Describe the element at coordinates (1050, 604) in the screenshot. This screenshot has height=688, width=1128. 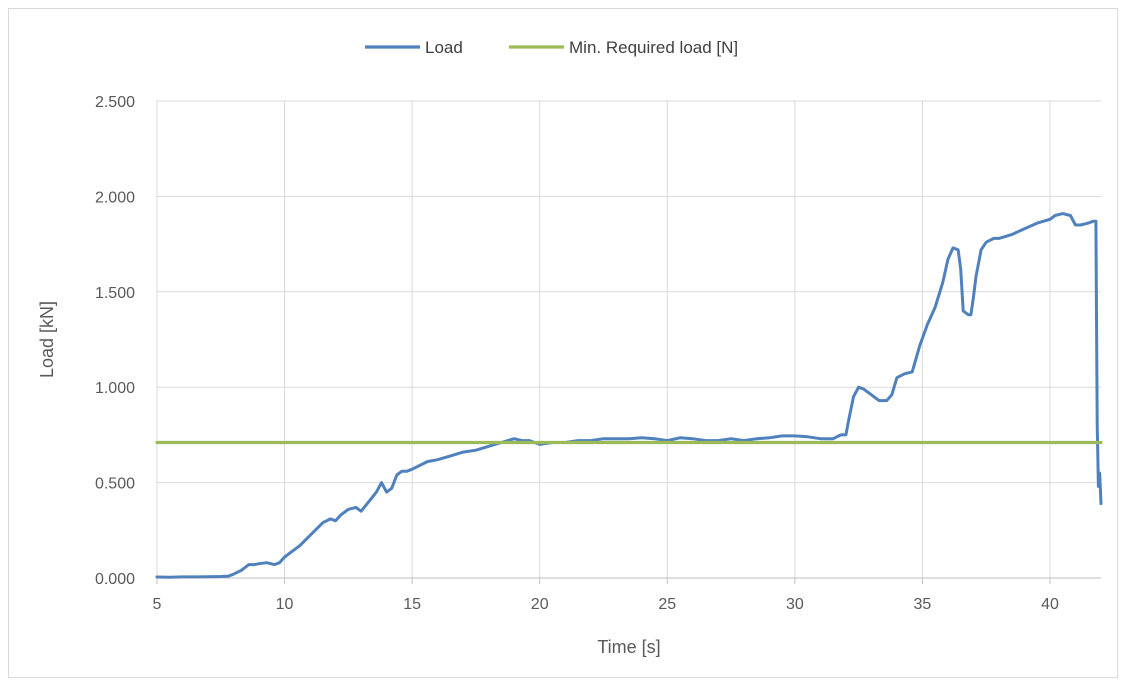
I see `x-tick-label: 40` at that location.